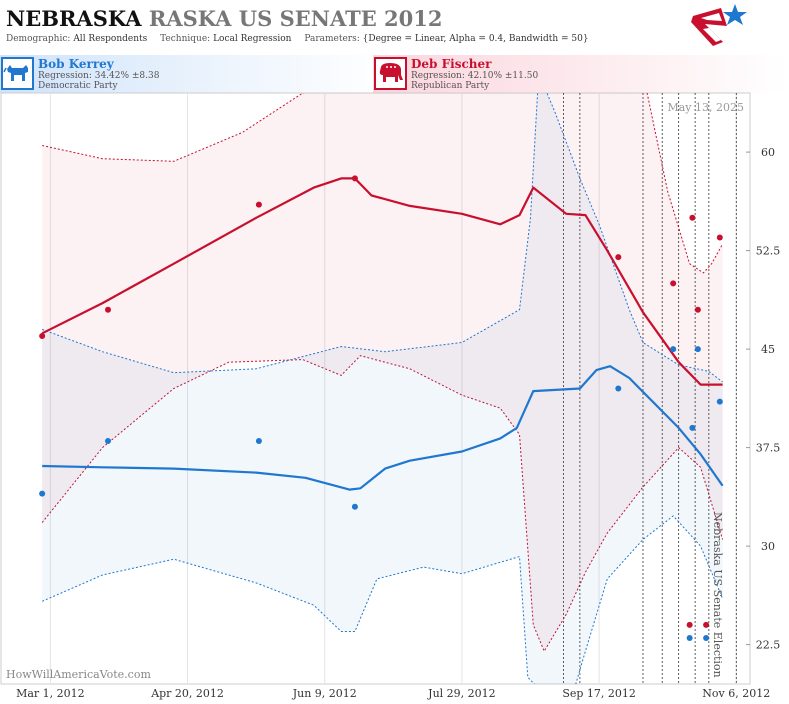  Describe the element at coordinates (110, 39) in the screenshot. I see `demographic-value: All Respondents` at that location.